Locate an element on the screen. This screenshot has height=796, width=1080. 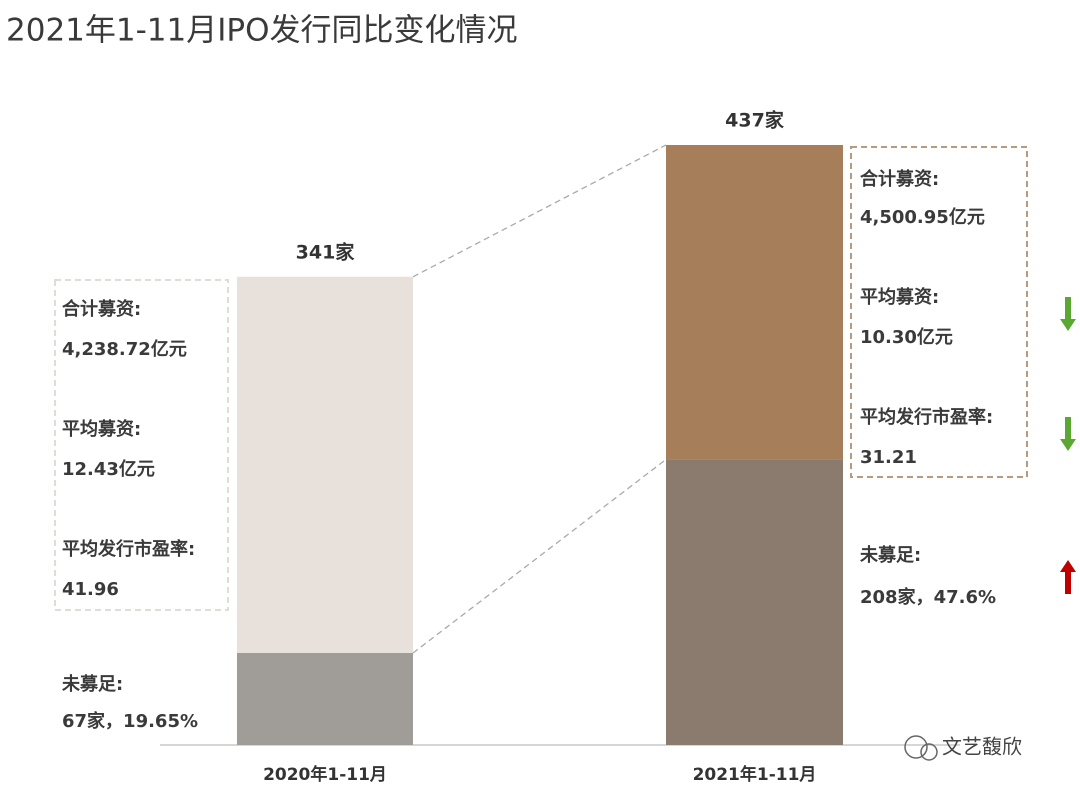
note-line: 10.30亿元 is located at coordinates (906, 337).